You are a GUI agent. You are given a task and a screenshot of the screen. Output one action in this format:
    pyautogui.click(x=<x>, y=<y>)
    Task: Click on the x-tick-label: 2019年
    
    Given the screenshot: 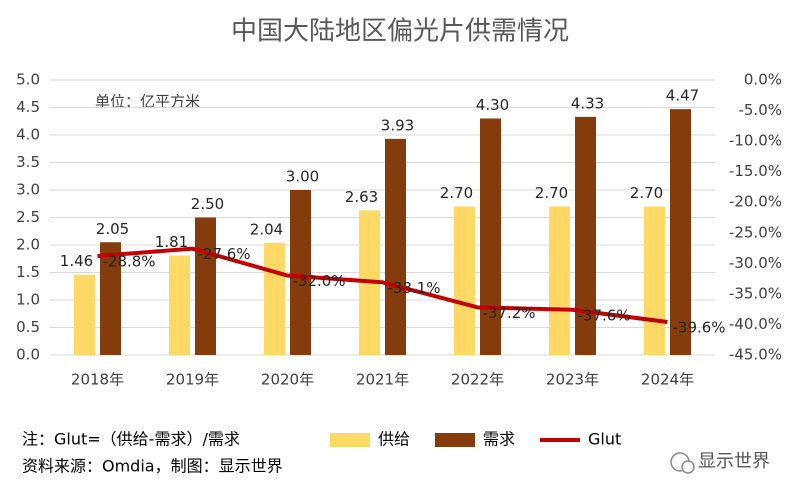 What is the action you would take?
    pyautogui.click(x=192, y=380)
    